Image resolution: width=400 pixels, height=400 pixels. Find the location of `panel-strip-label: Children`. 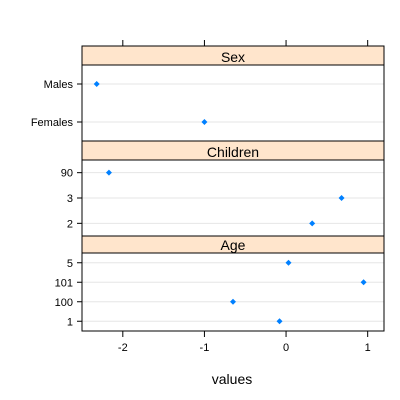

panel-strip-label: Children is located at coordinates (233, 152).